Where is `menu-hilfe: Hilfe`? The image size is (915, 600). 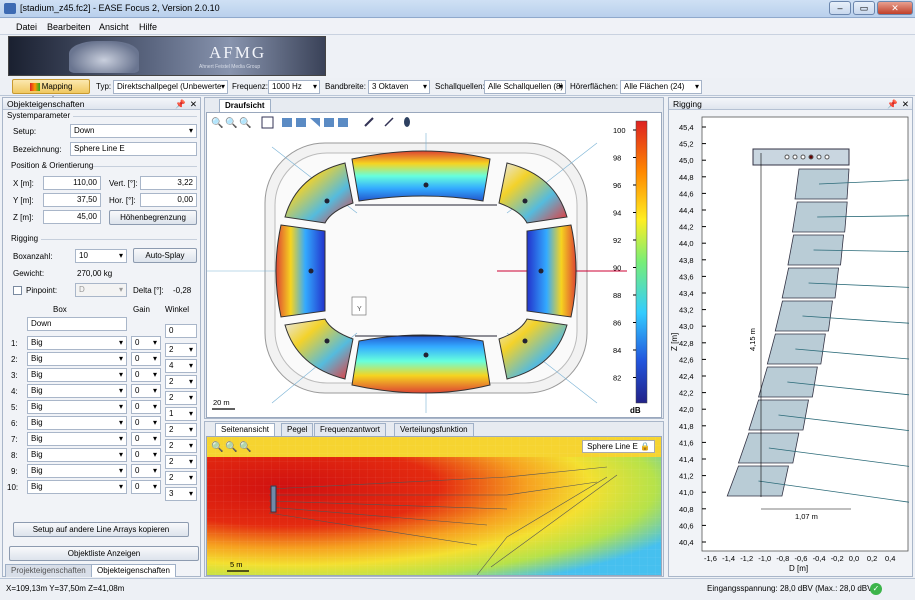 menu-hilfe: Hilfe is located at coordinates (148, 27).